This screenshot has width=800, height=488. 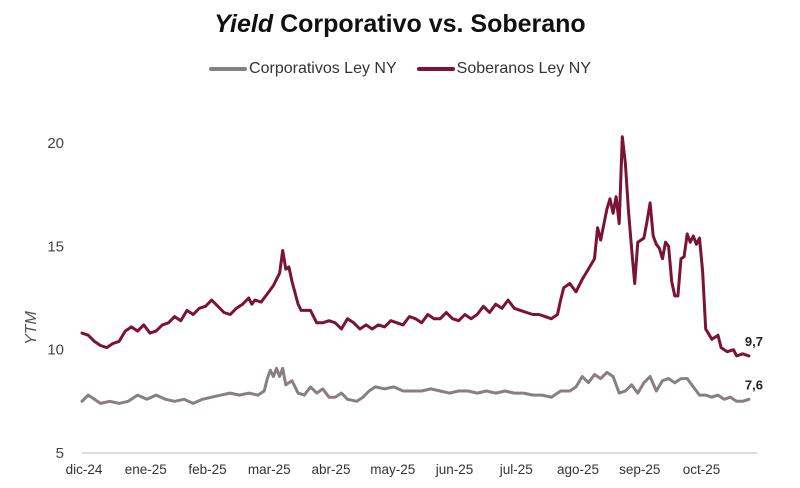 I want to click on x-tick-label: feb-25, so click(x=207, y=469).